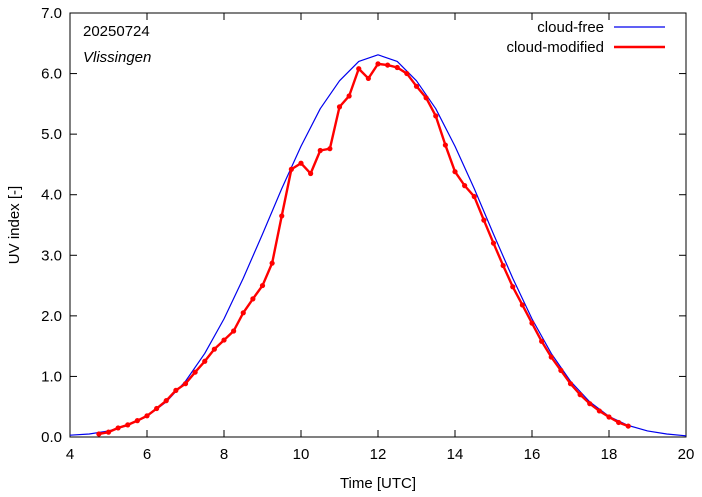 Image resolution: width=702 pixels, height=497 pixels. I want to click on x-tick-label: 16, so click(532, 454).